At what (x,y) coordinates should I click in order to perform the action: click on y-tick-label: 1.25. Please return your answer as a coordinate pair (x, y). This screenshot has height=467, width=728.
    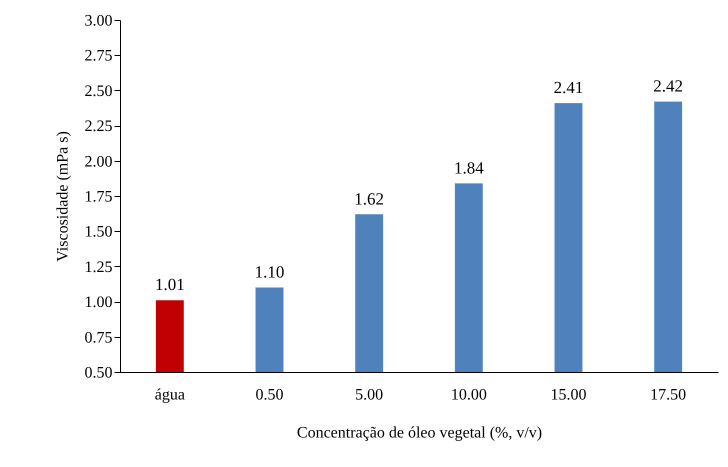
    Looking at the image, I should click on (98, 267).